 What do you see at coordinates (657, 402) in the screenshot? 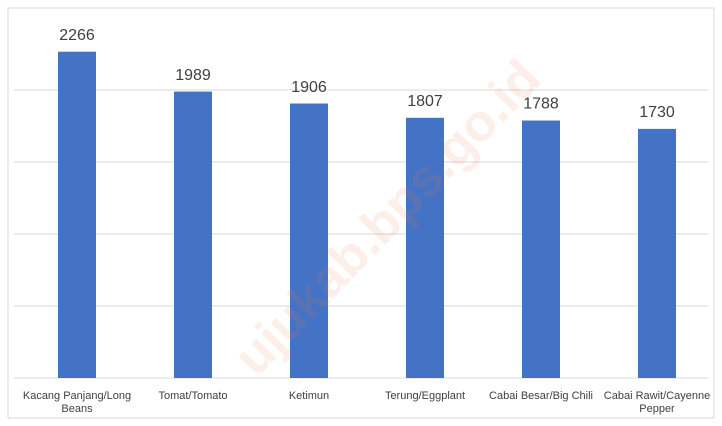
I see `x-tick-label: Cabai Rawit/Cayenne Pepper` at bounding box center [657, 402].